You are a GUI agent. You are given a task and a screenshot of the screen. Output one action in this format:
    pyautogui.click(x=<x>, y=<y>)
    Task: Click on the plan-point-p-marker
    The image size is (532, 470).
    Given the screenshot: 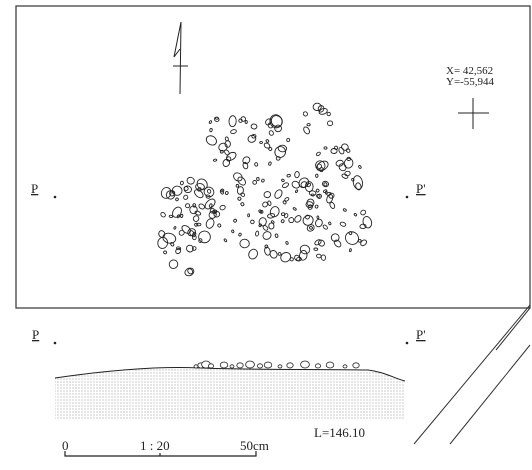 What is the action you would take?
    pyautogui.click(x=55, y=197)
    